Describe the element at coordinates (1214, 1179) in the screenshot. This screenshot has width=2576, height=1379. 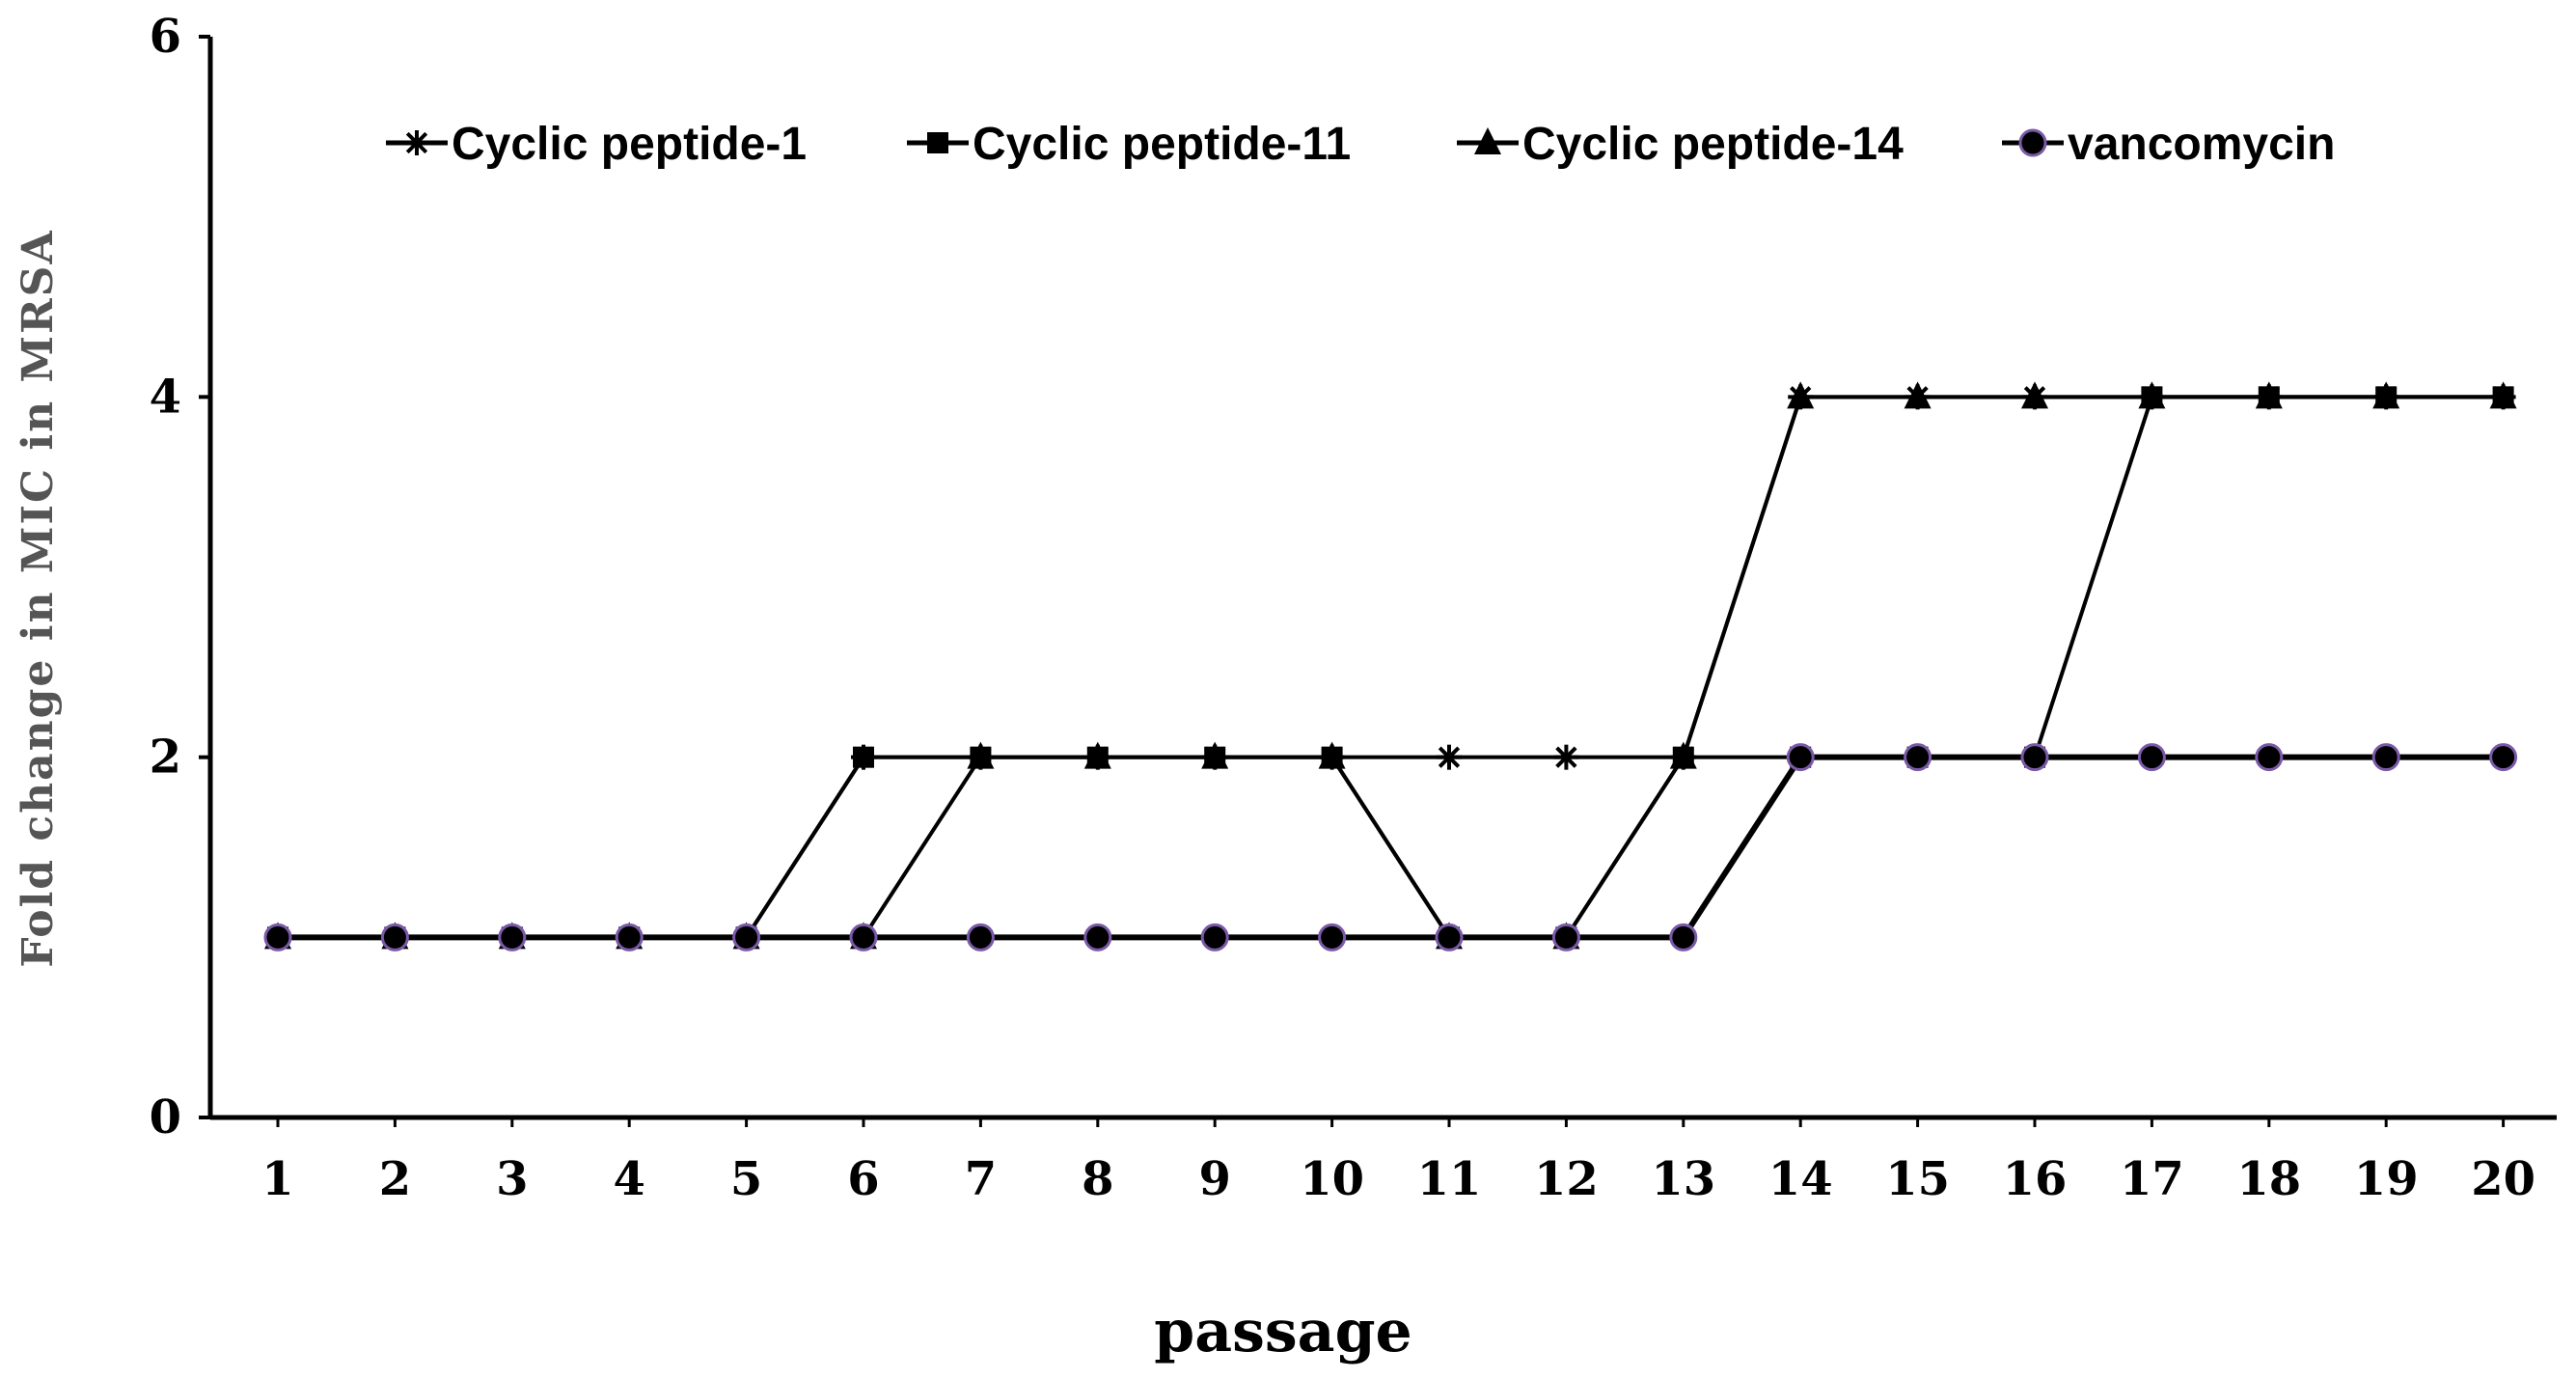
I see `x-tick-label: 9` at that location.